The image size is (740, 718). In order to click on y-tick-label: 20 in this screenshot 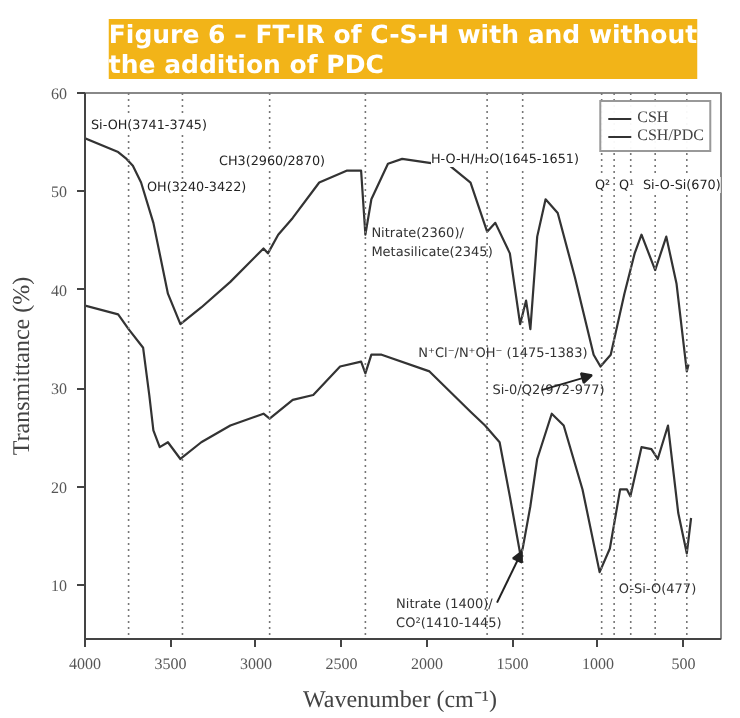, I will do `click(59, 487)`.